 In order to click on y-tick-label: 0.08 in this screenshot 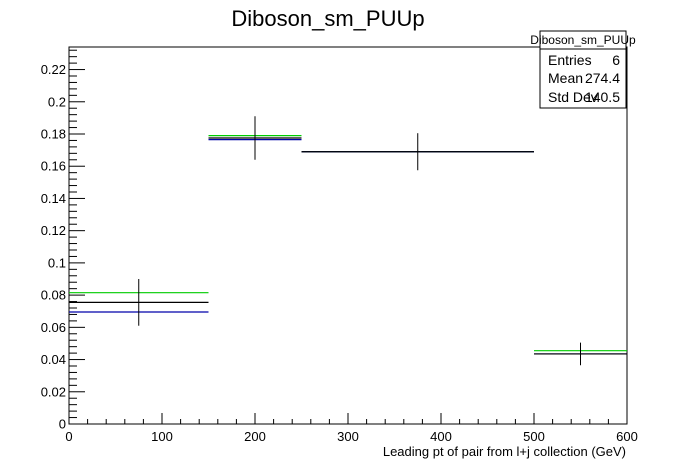, I will do `click(53, 295)`.